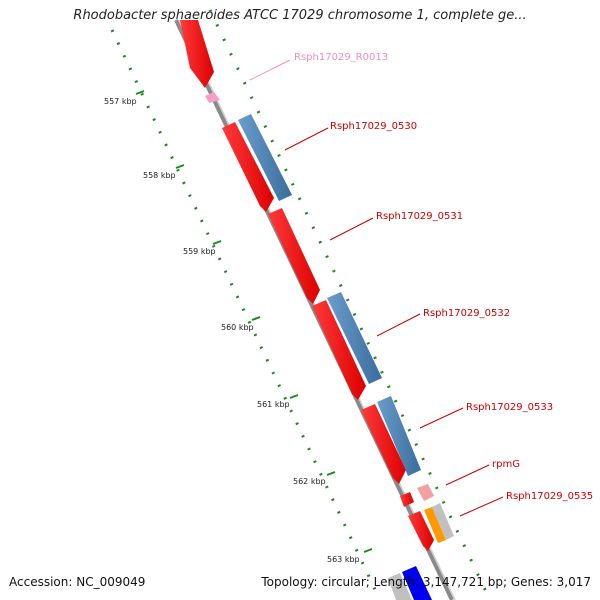 Image resolution: width=600 pixels, height=600 pixels. Describe the element at coordinates (354, 338) in the screenshot. I see `gene-rsph17029-0532-bar` at that location.